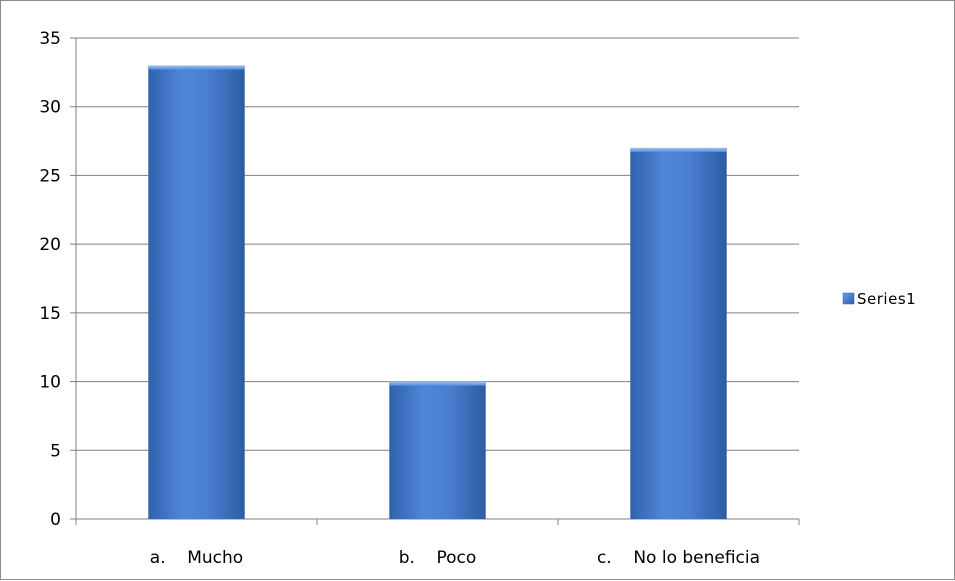 The image size is (955, 581). Describe the element at coordinates (50, 383) in the screenshot. I see `y-tick-label: 10` at that location.